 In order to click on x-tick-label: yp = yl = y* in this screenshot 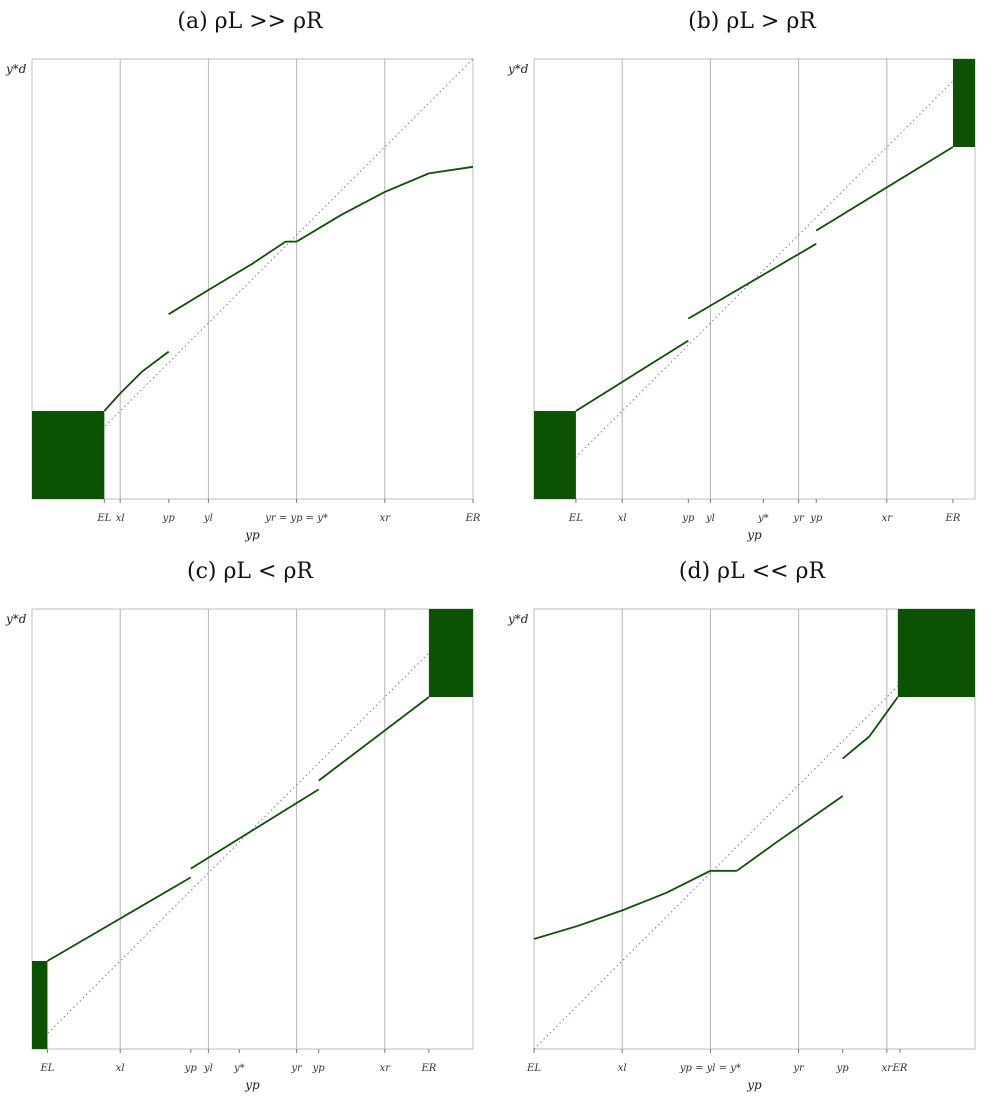, I will do `click(710, 1068)`.